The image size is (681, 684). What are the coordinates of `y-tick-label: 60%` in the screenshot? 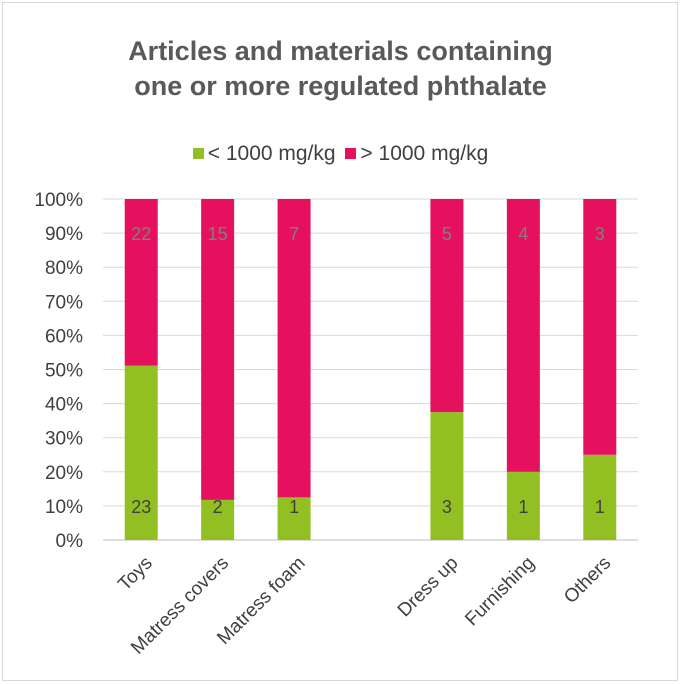 It's located at (64, 336).